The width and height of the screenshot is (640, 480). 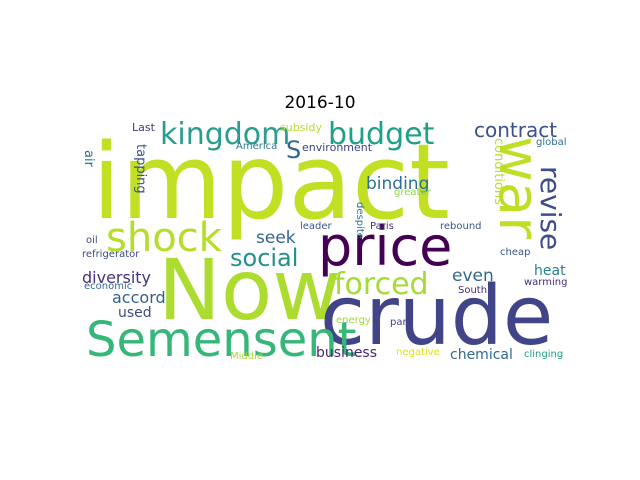 What do you see at coordinates (225, 134) in the screenshot?
I see `word: kingdom` at bounding box center [225, 134].